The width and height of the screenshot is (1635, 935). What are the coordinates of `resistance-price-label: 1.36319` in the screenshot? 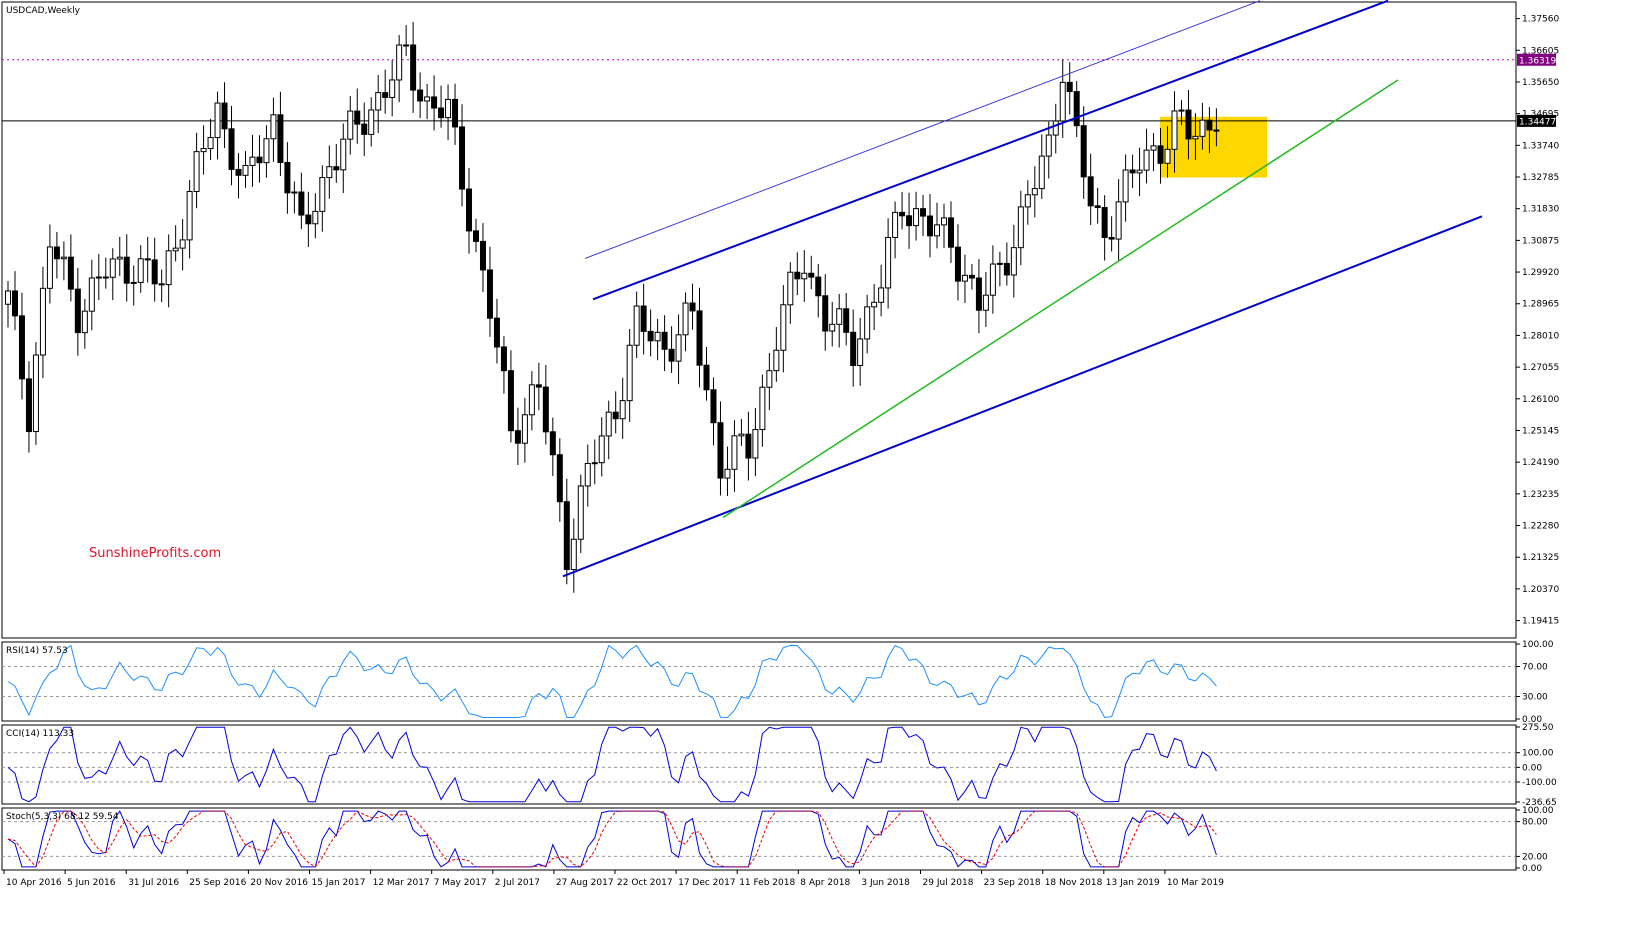 It's located at (1537, 61).